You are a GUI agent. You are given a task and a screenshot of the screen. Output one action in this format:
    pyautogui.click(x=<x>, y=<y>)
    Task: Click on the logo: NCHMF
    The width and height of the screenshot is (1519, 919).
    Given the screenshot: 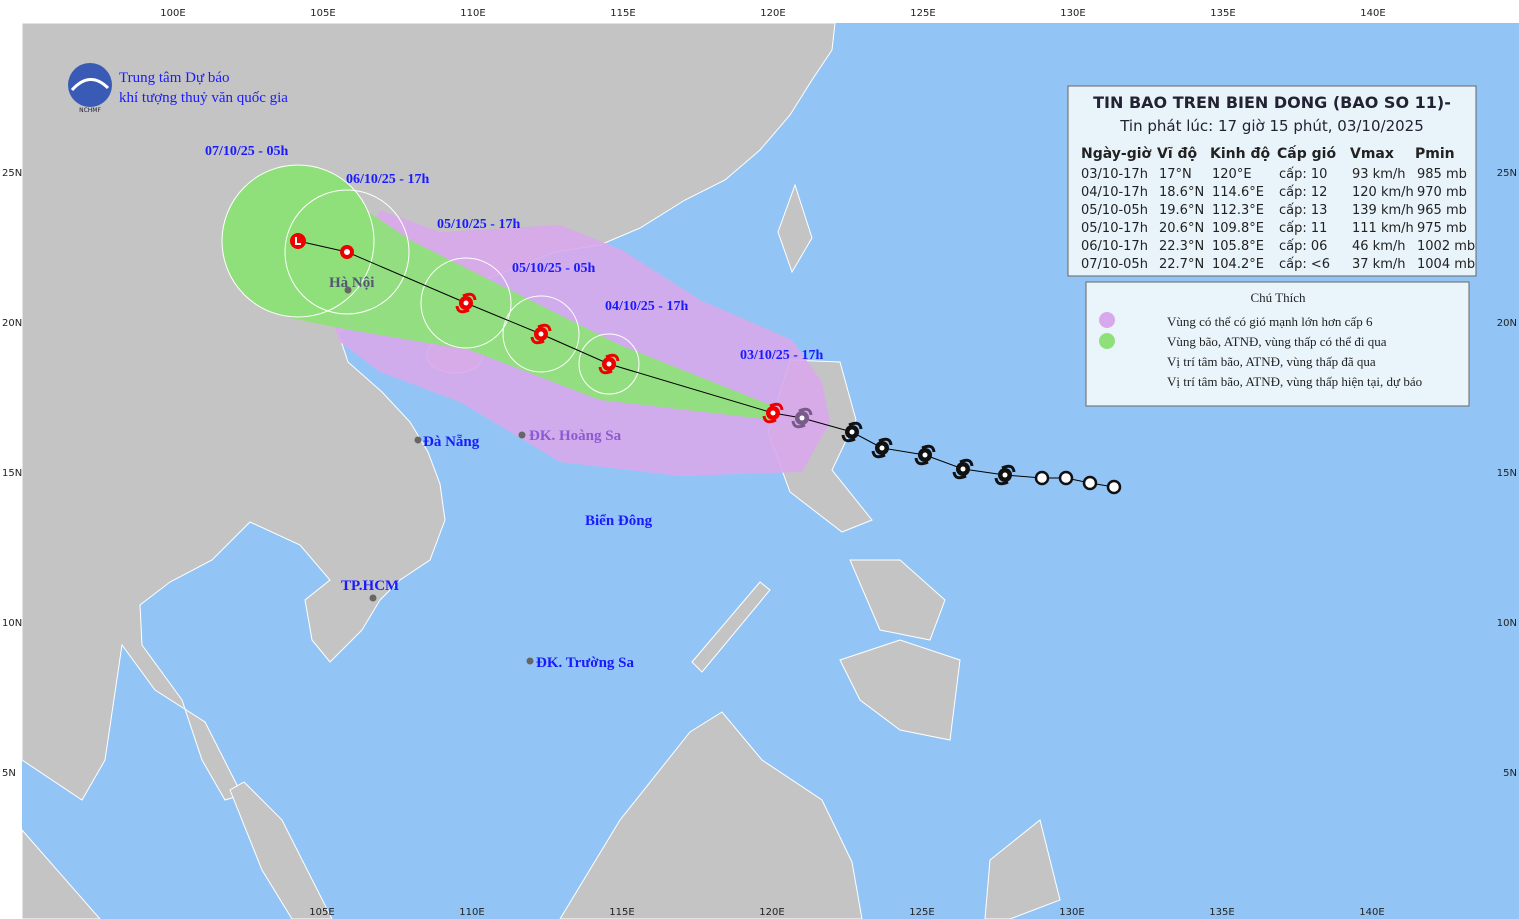 What is the action you would take?
    pyautogui.click(x=90, y=88)
    